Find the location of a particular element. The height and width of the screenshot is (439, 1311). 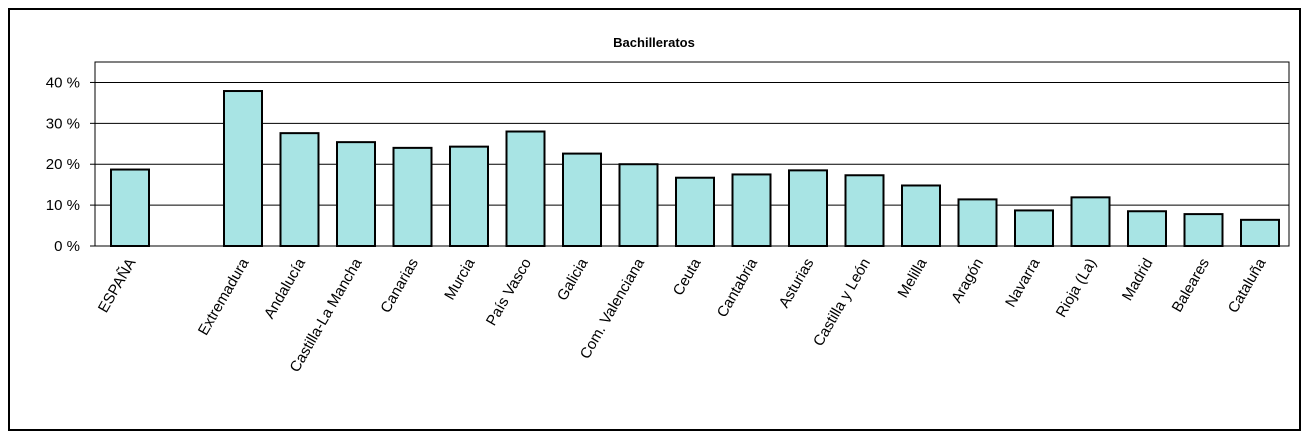

x-category-label: Murcia is located at coordinates (460, 279).